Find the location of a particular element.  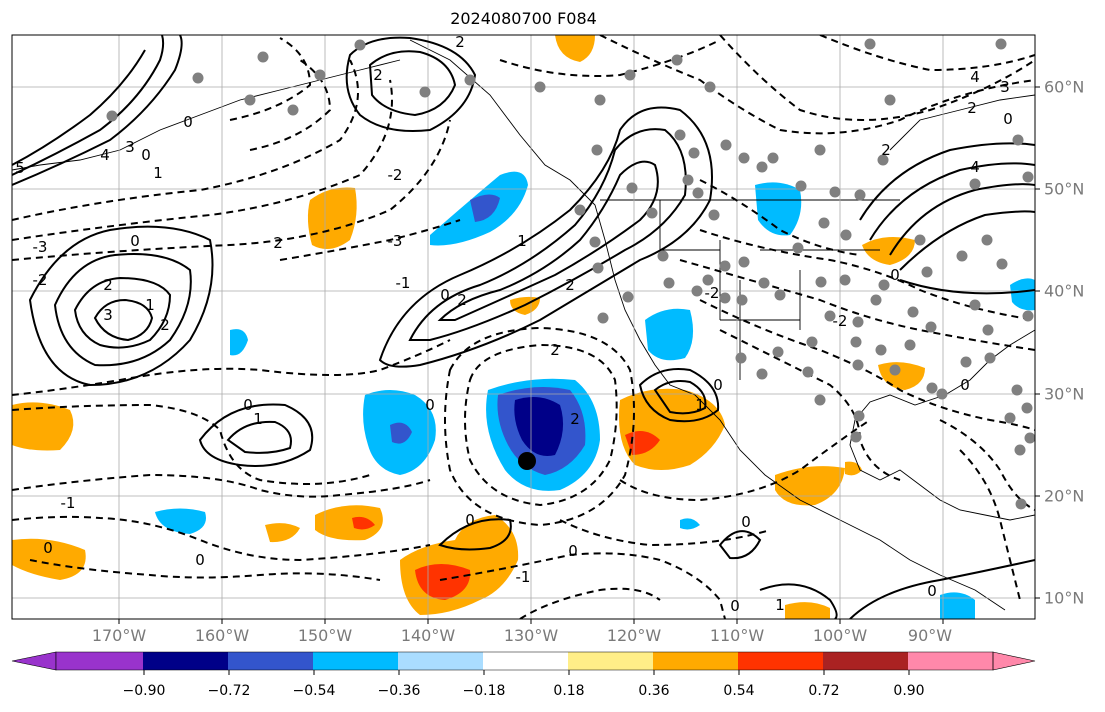

lon-label: 150°W is located at coordinates (325, 635).